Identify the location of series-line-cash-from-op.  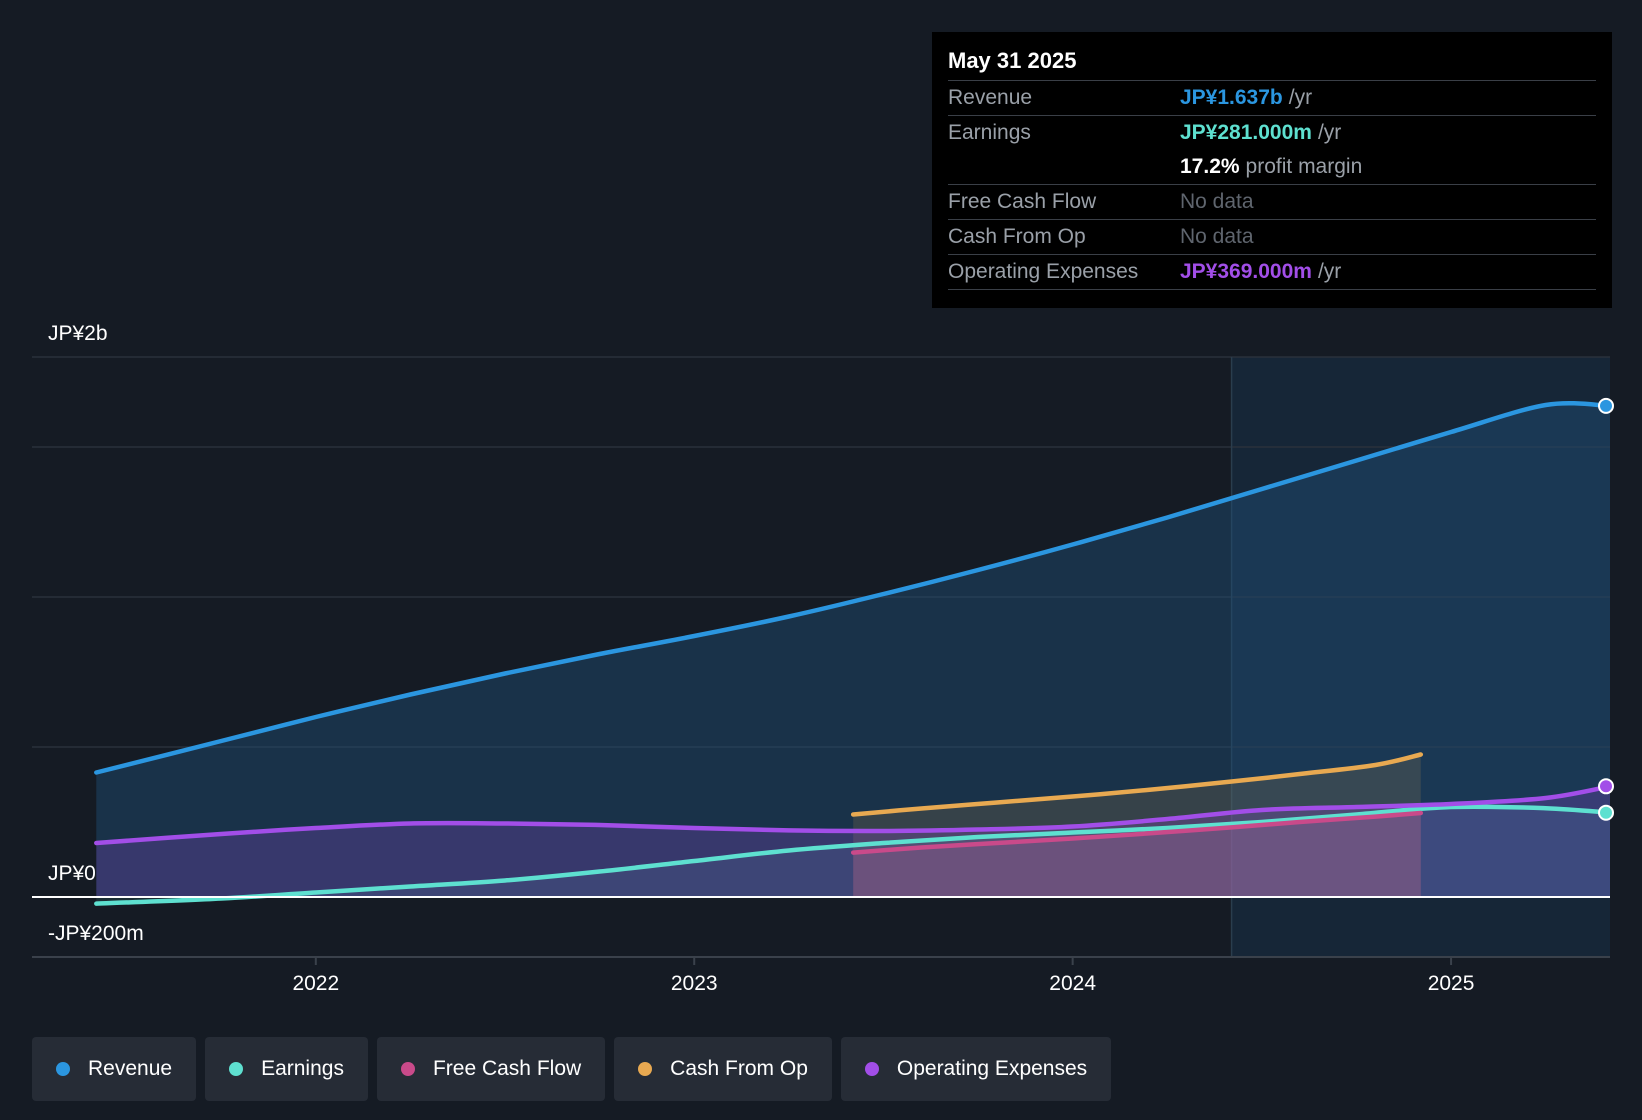
(1137, 784).